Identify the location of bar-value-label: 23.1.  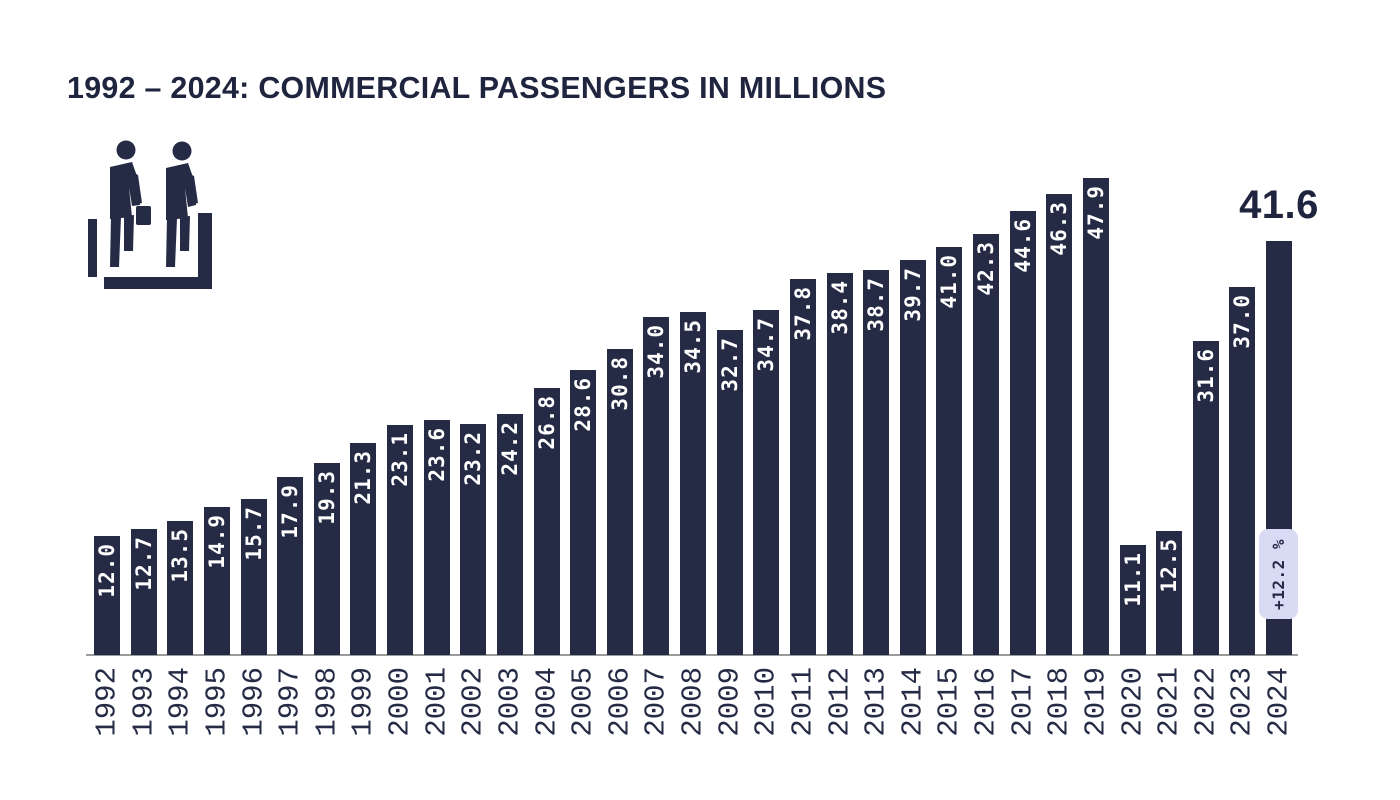
(400, 459).